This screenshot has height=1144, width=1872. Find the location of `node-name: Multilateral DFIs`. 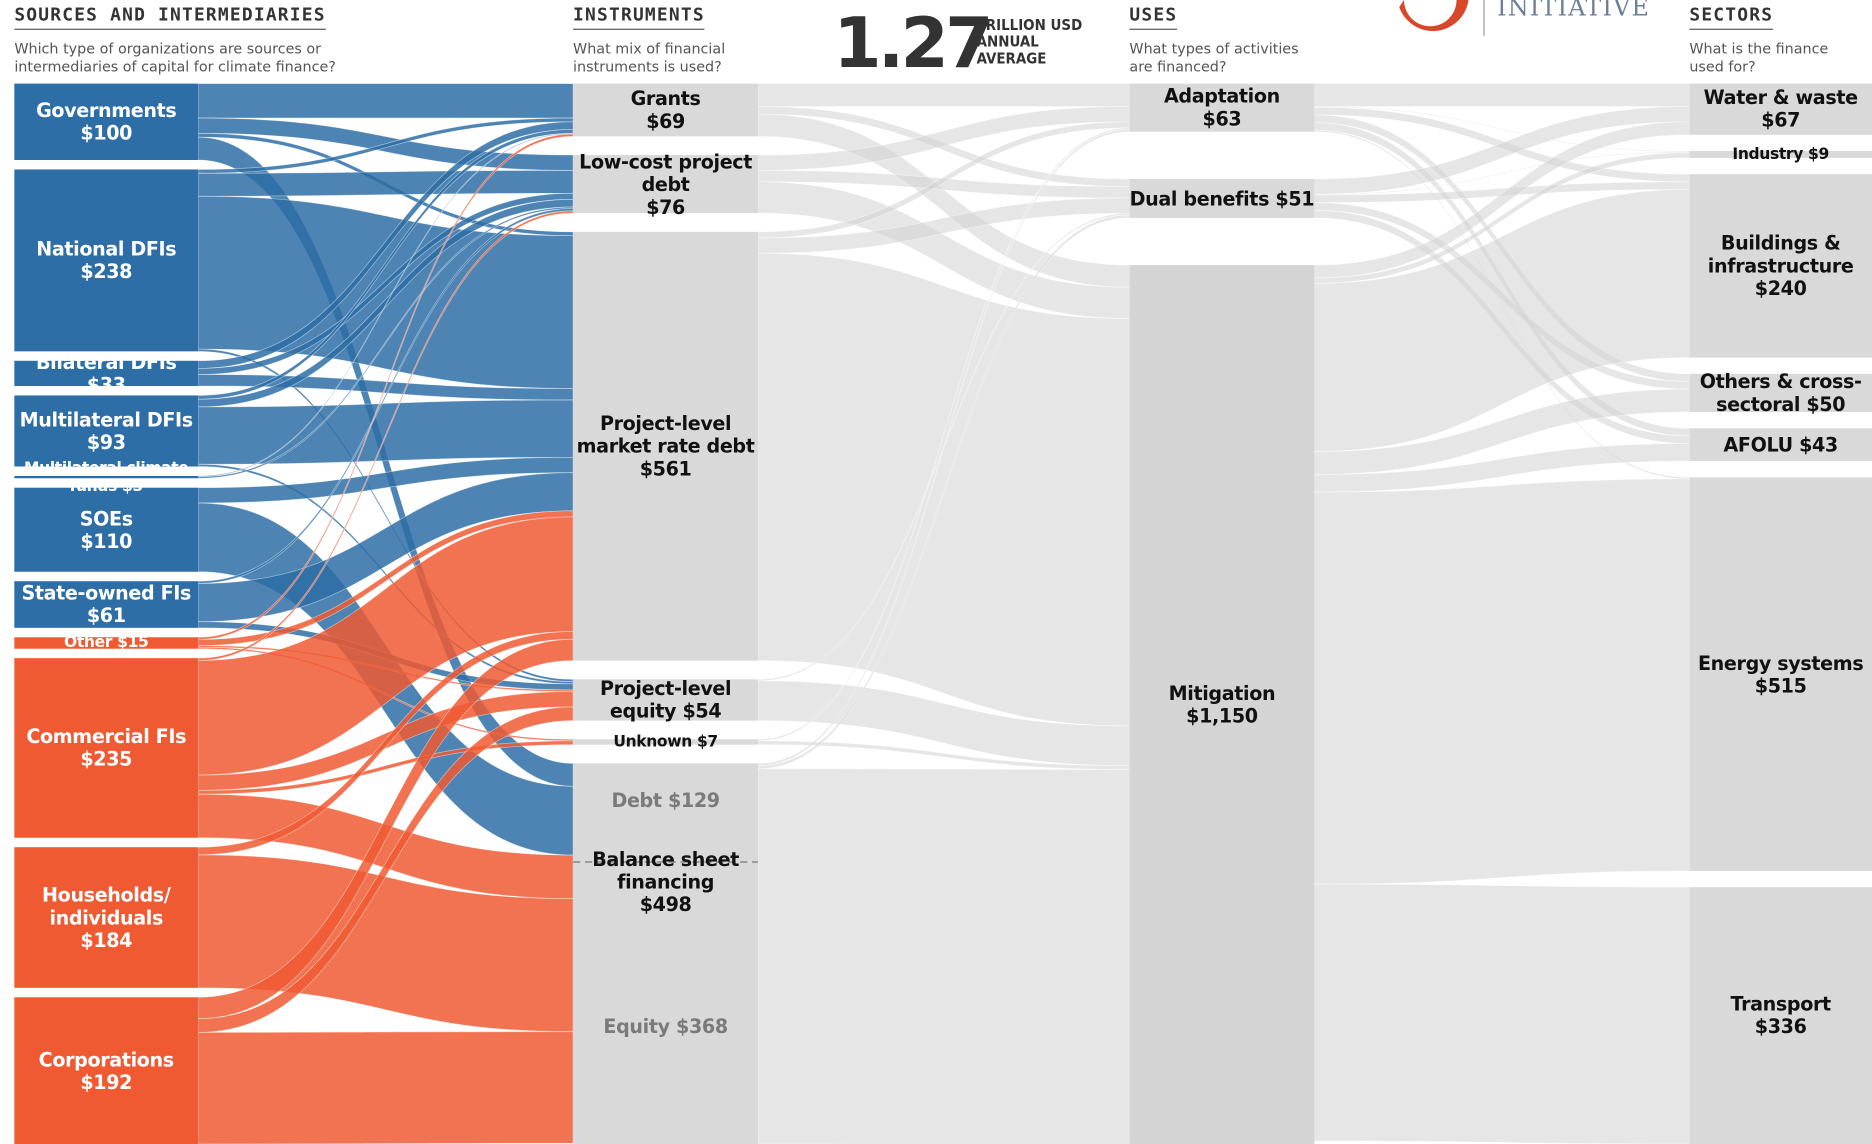

node-name: Multilateral DFIs is located at coordinates (106, 419).